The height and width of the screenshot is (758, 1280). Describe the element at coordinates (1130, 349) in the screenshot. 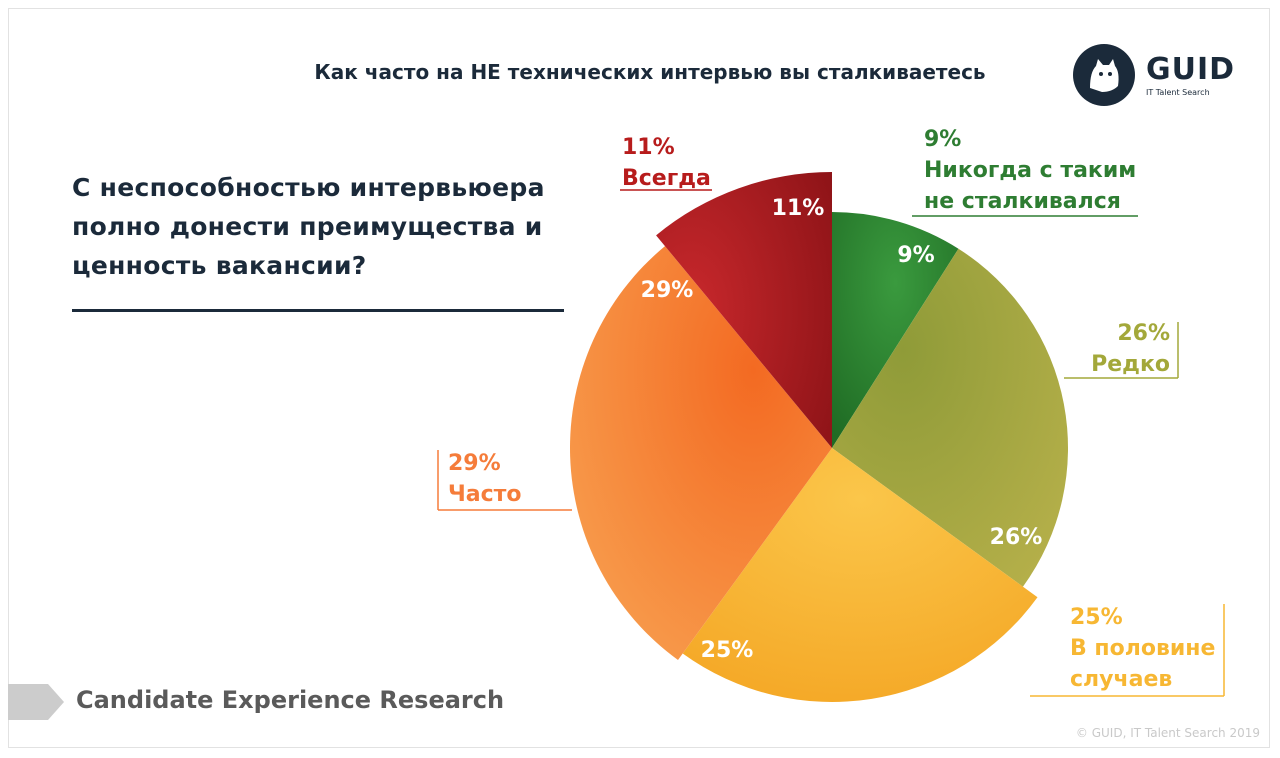

I see `callout-label-rarely: 26% Редко` at that location.